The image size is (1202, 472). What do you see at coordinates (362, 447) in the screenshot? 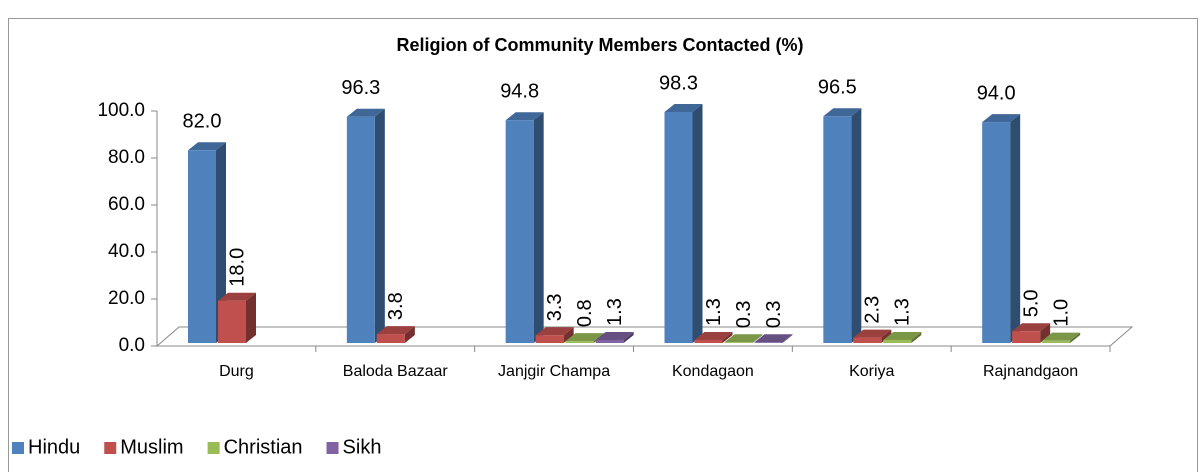
I see `legend-label: Sikh` at bounding box center [362, 447].